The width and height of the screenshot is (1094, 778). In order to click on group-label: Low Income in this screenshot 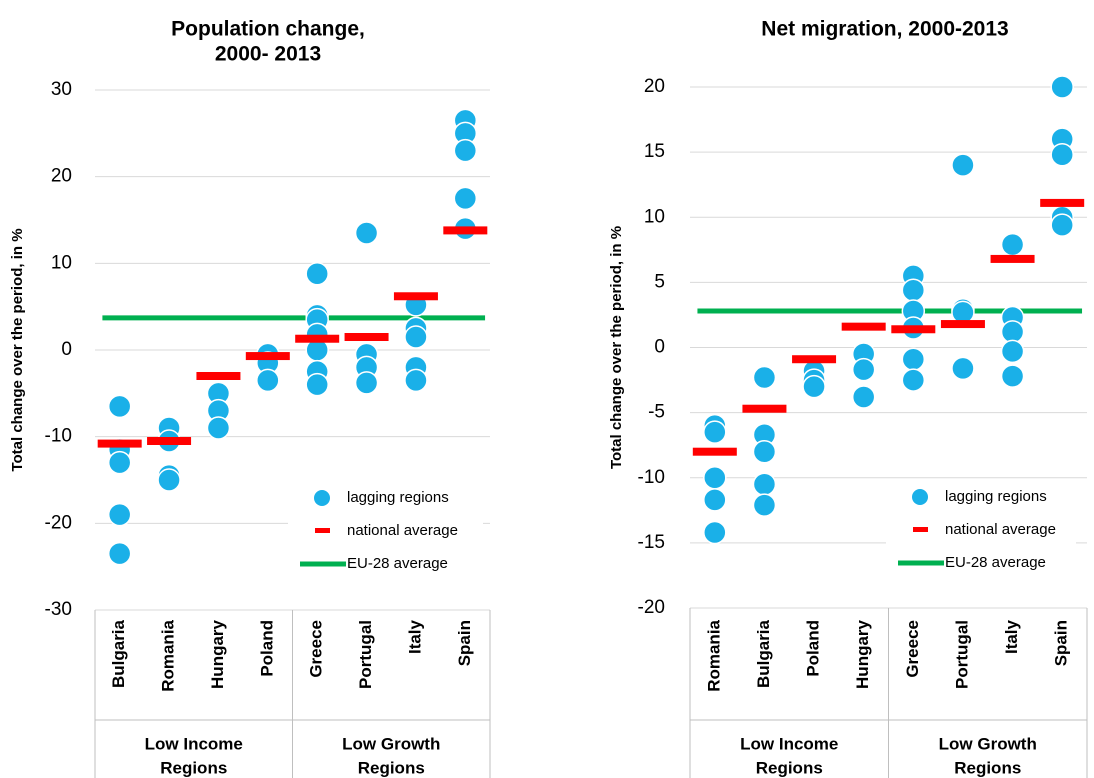, I will do `click(194, 743)`.